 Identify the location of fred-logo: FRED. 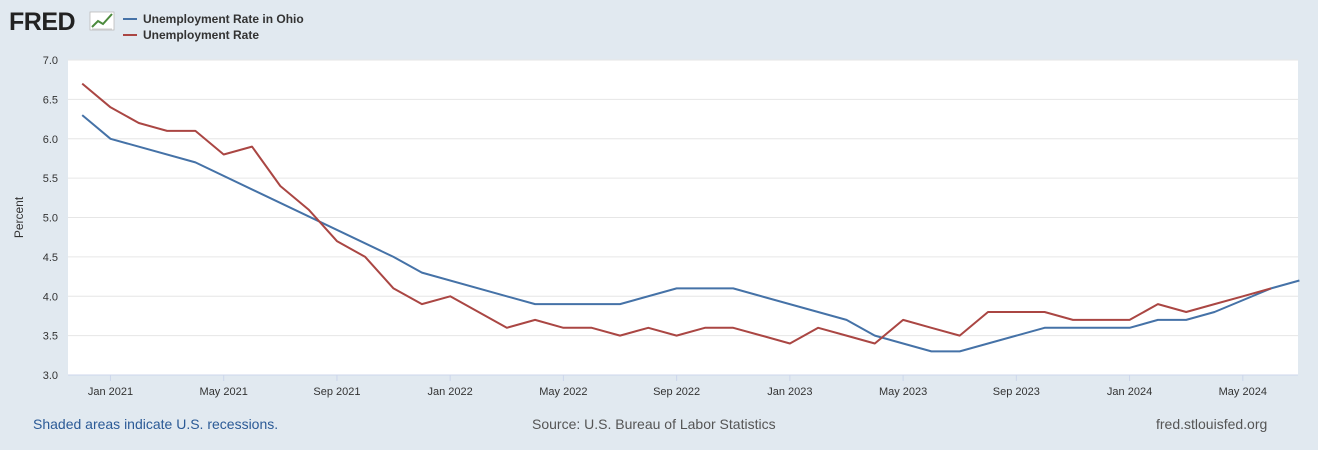
(62, 22).